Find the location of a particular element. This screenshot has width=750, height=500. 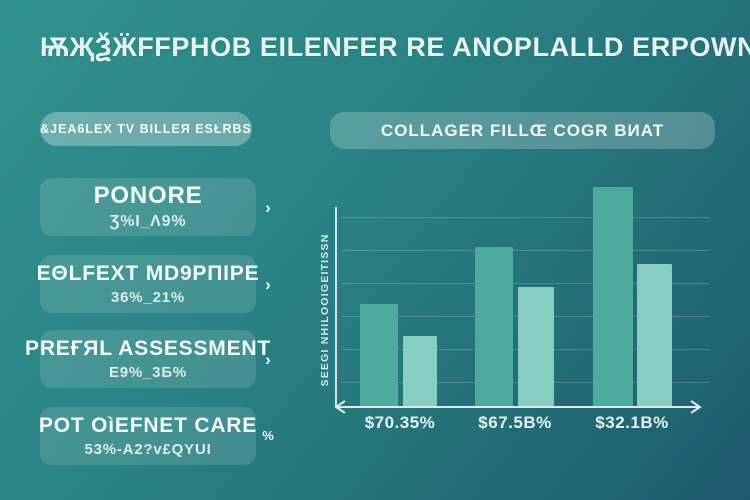

sidebar-item-subtitle: Ʒ%I_Ʌ9% is located at coordinates (148, 221).